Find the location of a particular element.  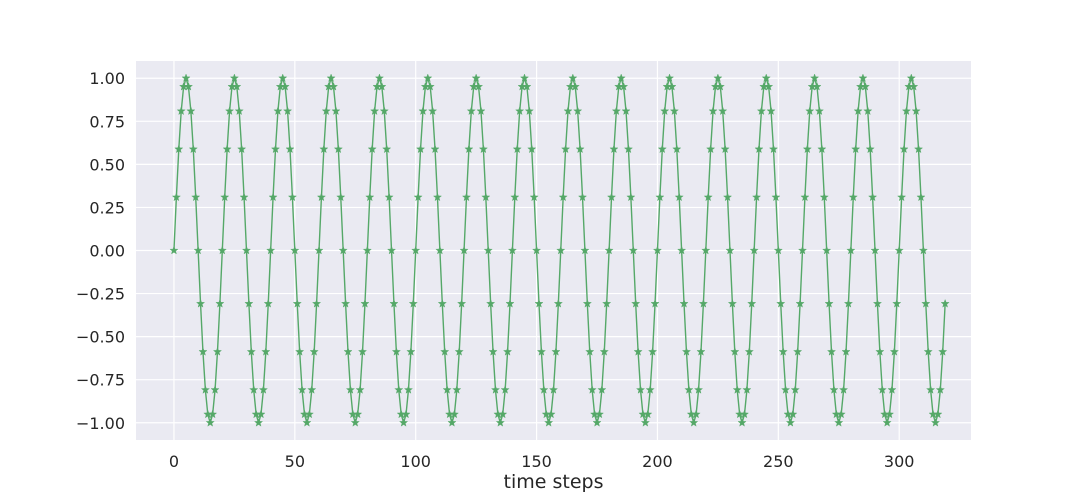

x-tick-label: 300 is located at coordinates (899, 461).